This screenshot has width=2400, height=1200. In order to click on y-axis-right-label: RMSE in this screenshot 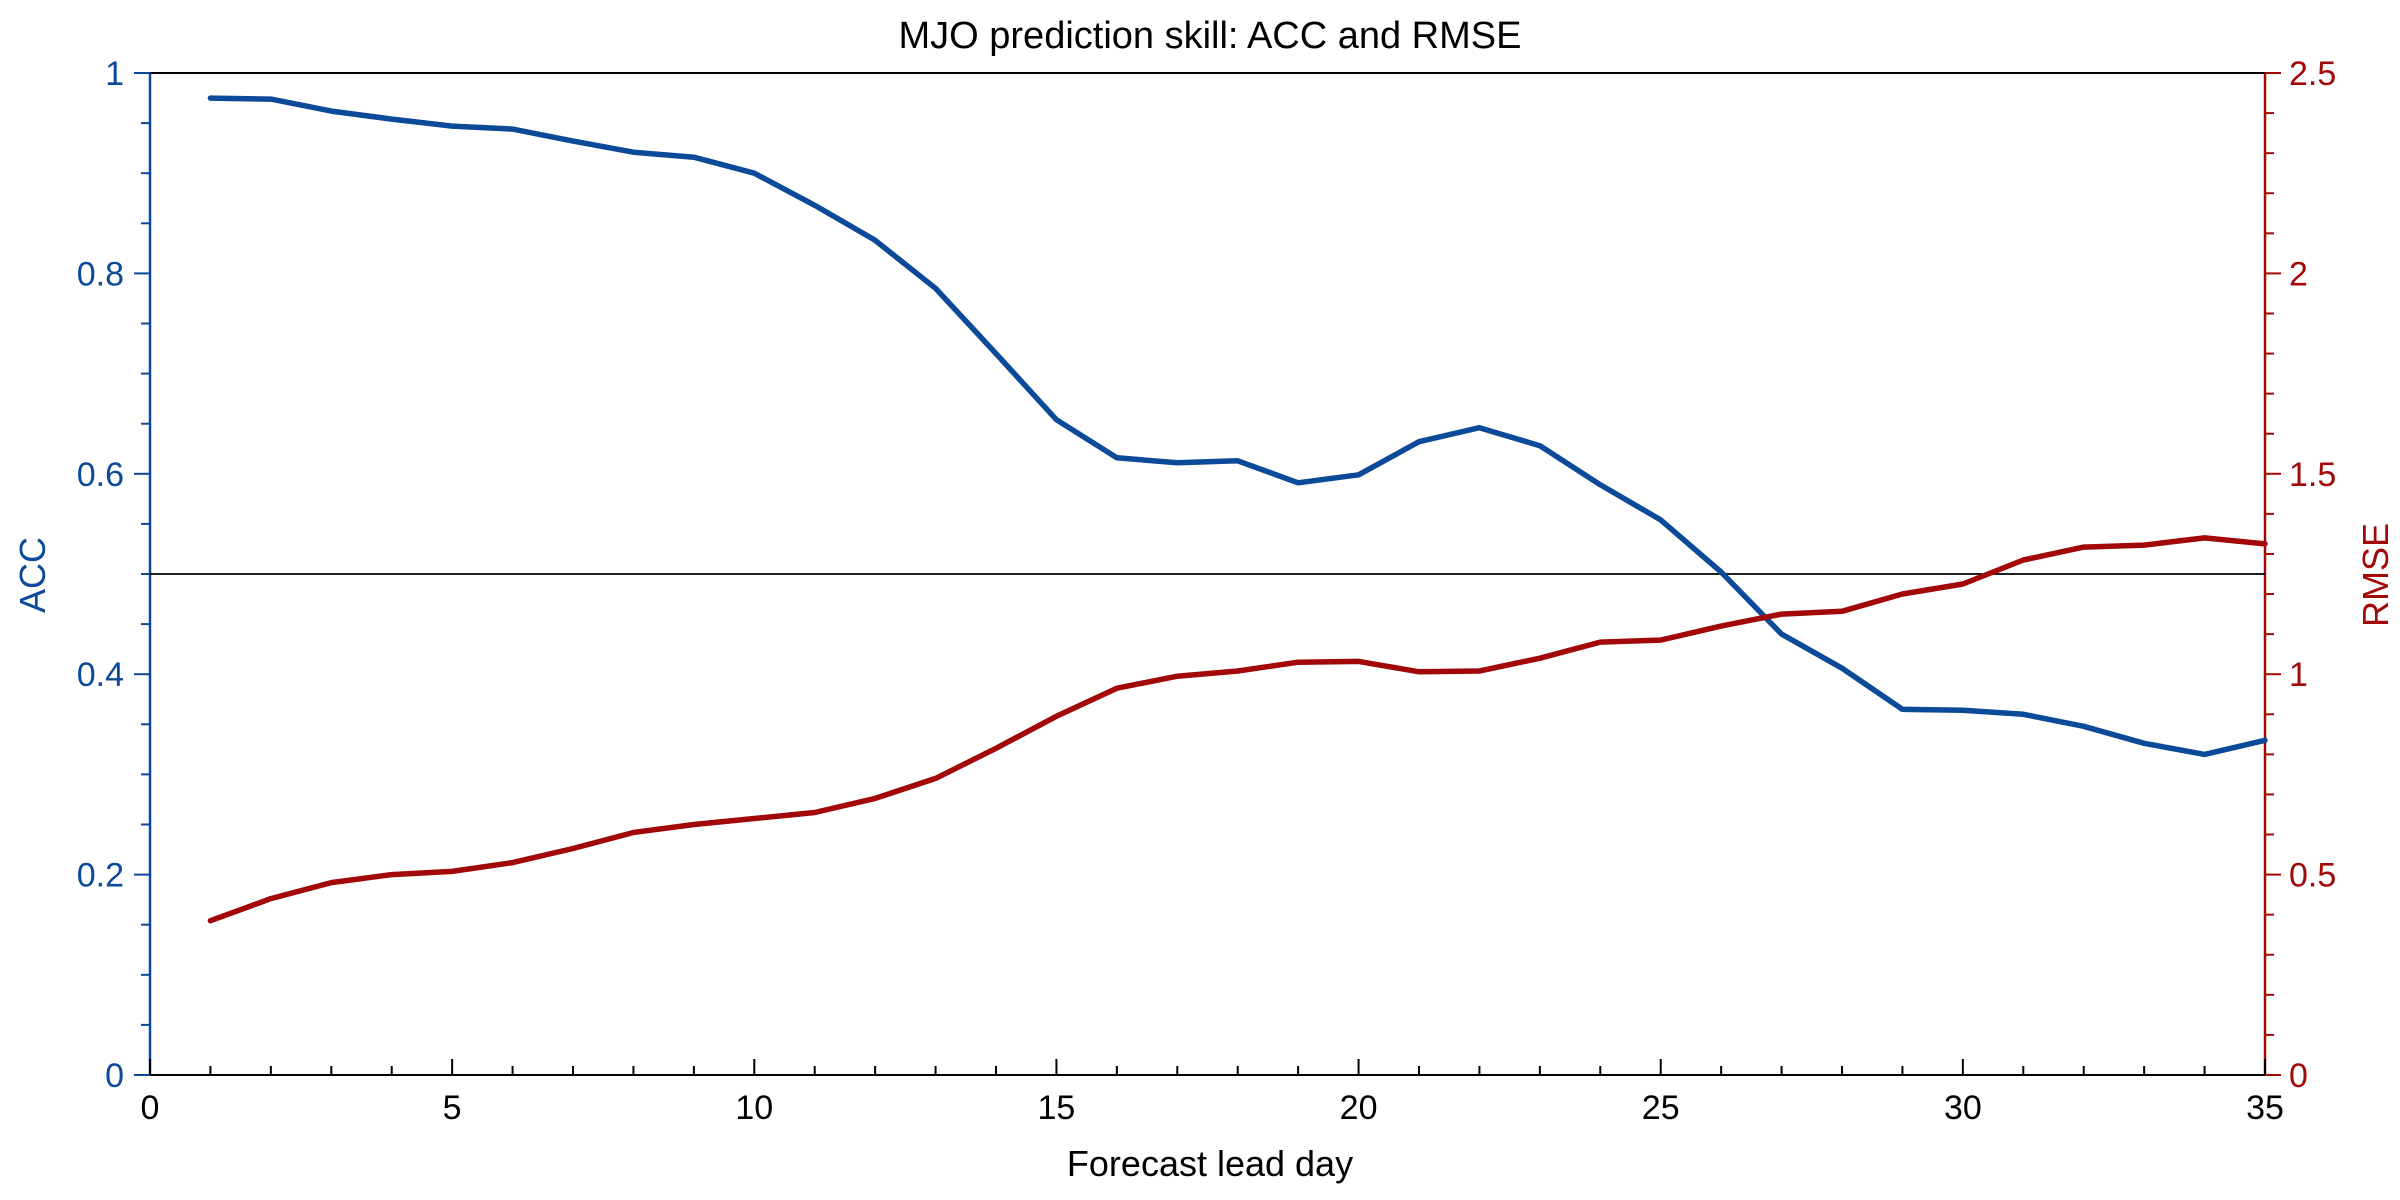, I will do `click(2375, 575)`.